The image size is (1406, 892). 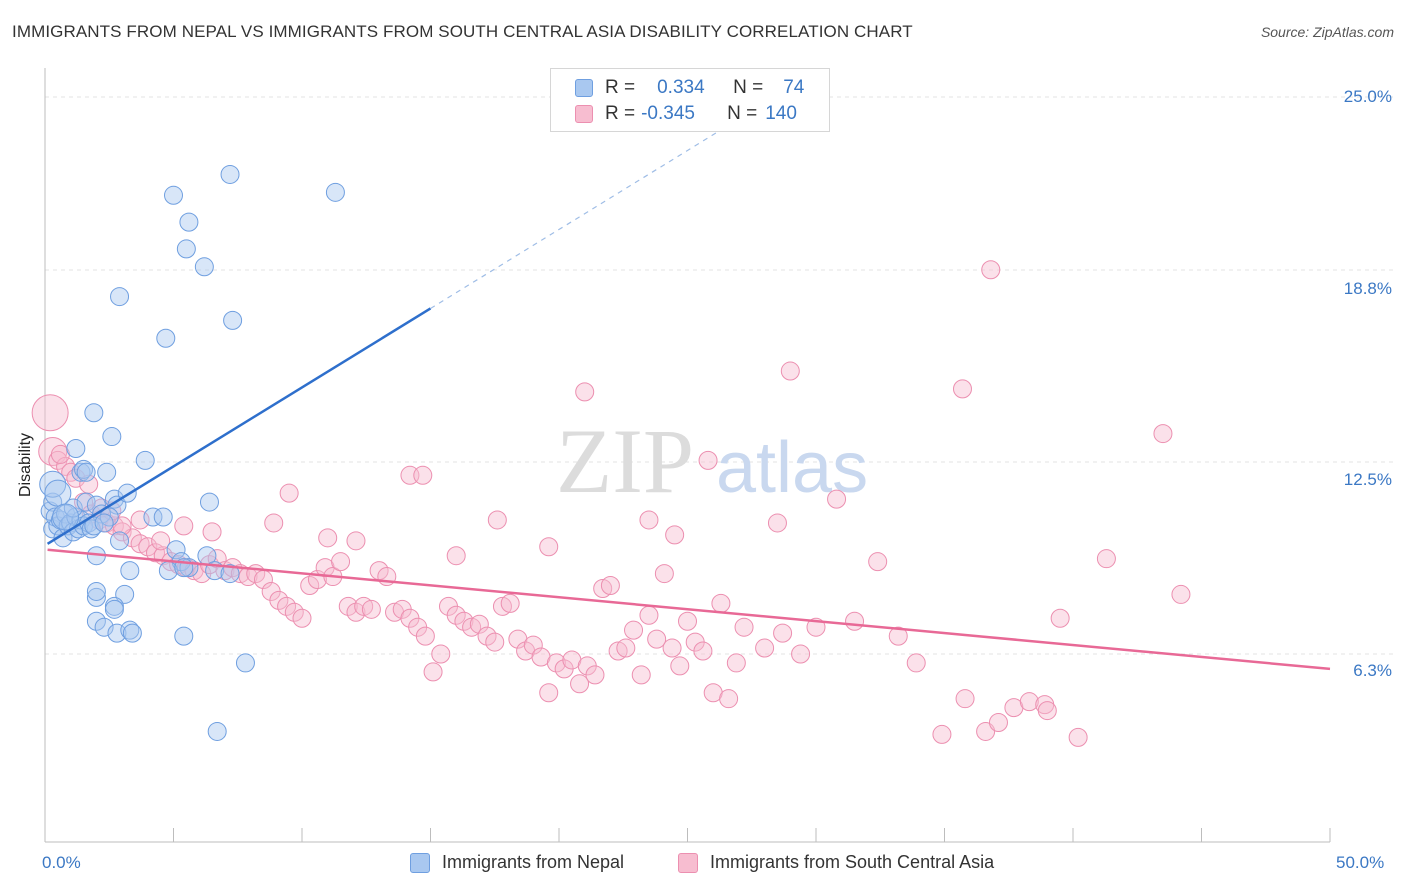 I want to click on legend-row-south-central-asia: R = -0.345 N = 140, so click(x=686, y=114).